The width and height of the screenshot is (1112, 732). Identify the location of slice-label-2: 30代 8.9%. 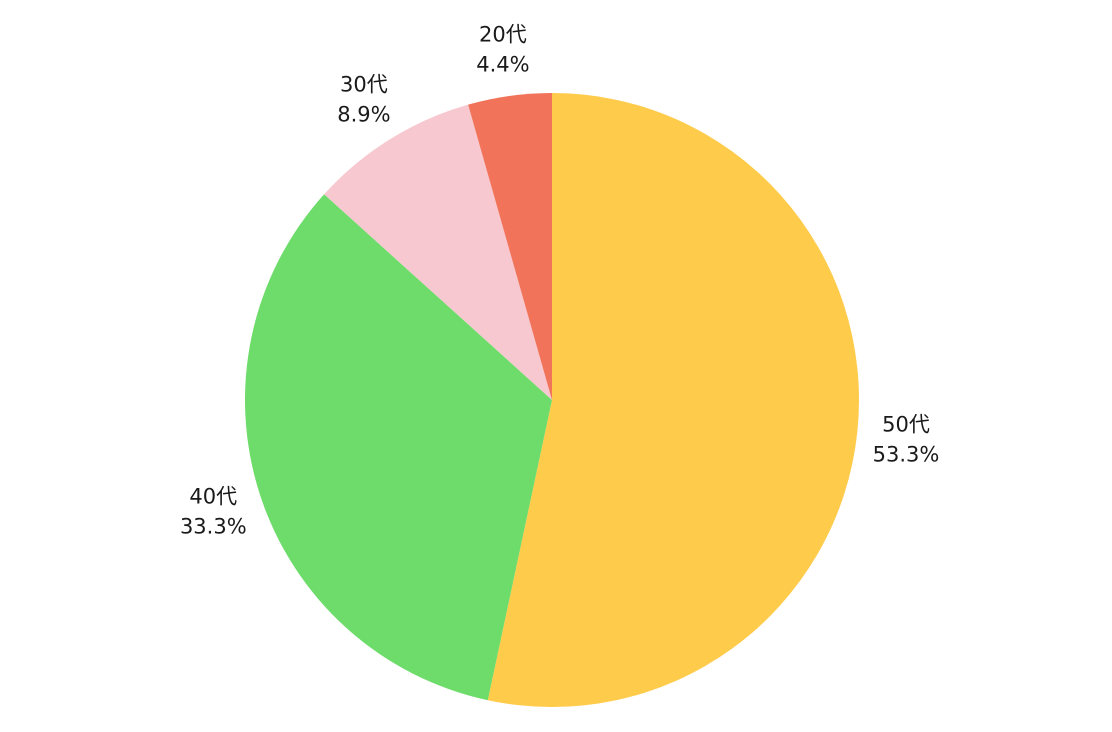
(363, 100).